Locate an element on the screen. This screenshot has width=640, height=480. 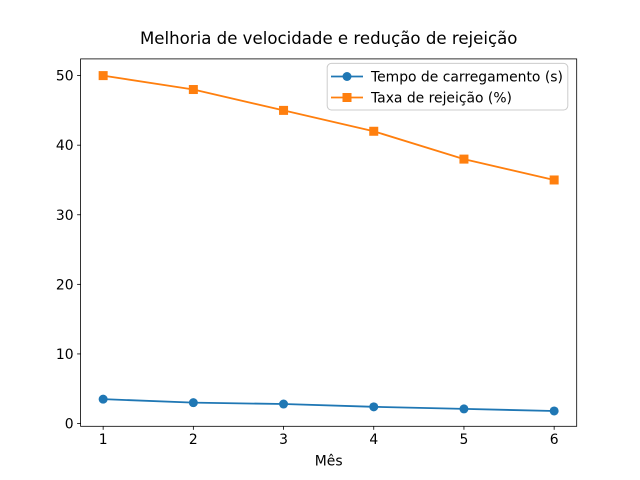
x-tick-label: 2 is located at coordinates (193, 440).